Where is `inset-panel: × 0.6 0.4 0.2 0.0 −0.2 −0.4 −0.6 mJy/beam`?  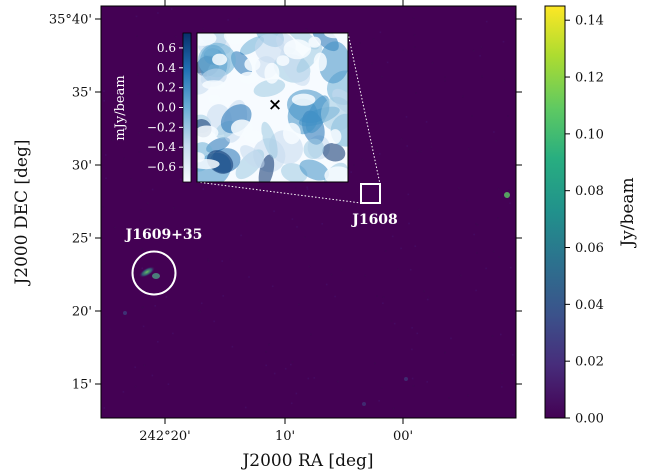
inset-panel: × 0.6 0.4 0.2 0.0 −0.2 −0.4 −0.6 mJy/beam is located at coordinates (231, 107).